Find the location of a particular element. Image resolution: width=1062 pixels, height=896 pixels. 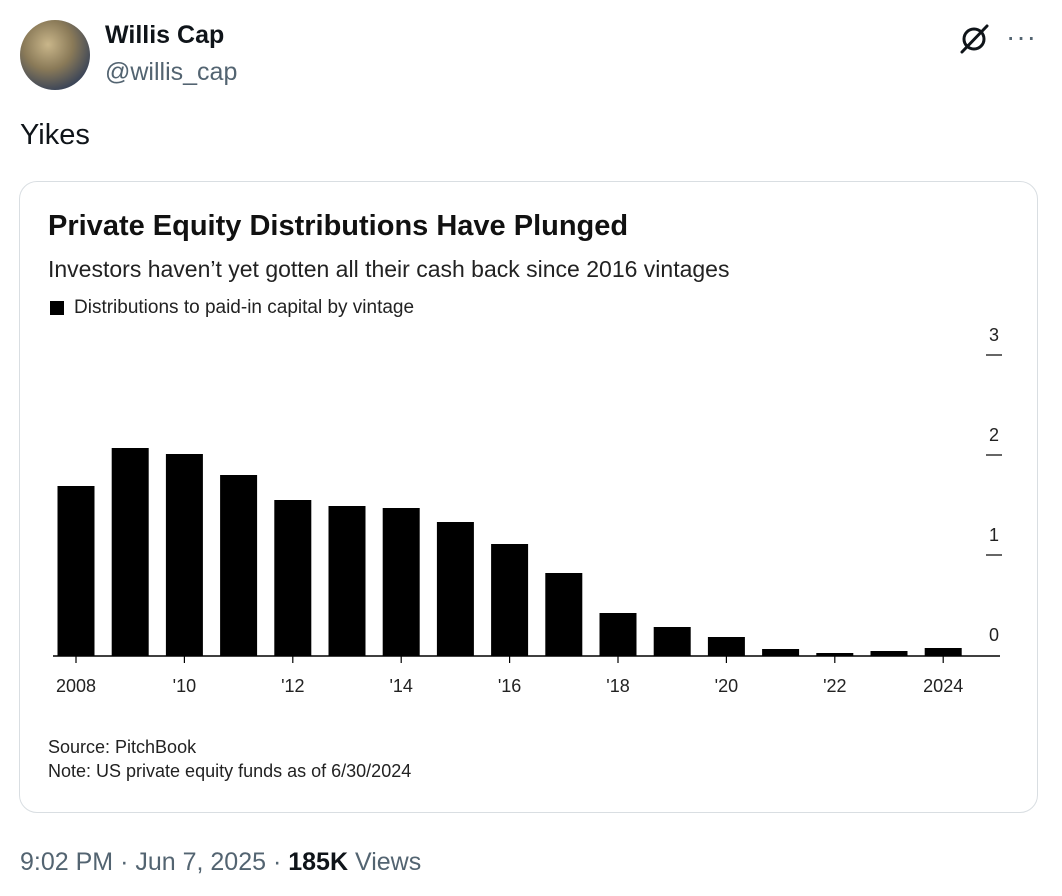

x-tick-label: '14 is located at coordinates (400, 686).